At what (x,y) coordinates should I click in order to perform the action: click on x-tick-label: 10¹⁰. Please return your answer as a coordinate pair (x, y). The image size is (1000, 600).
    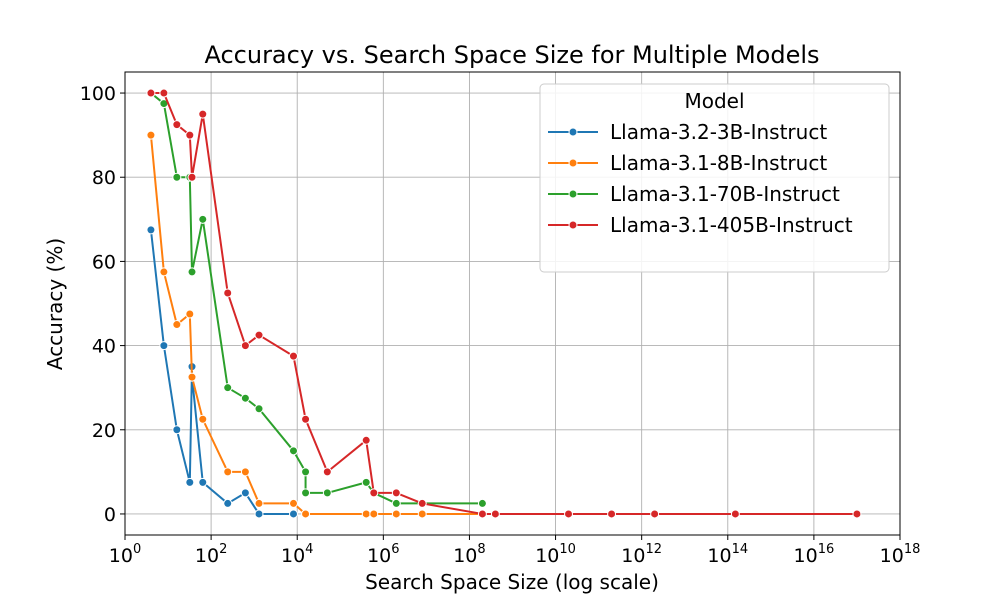
    Looking at the image, I should click on (555, 554).